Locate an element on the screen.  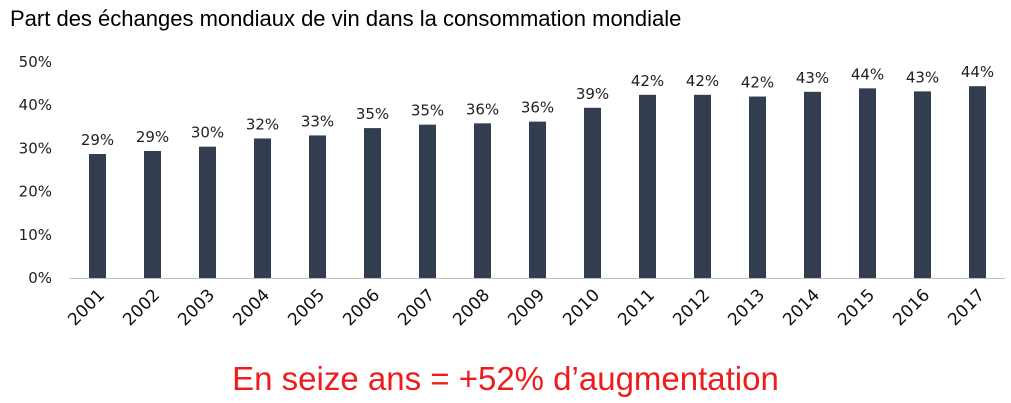
x-tick-label: 2013 is located at coordinates (746, 307).